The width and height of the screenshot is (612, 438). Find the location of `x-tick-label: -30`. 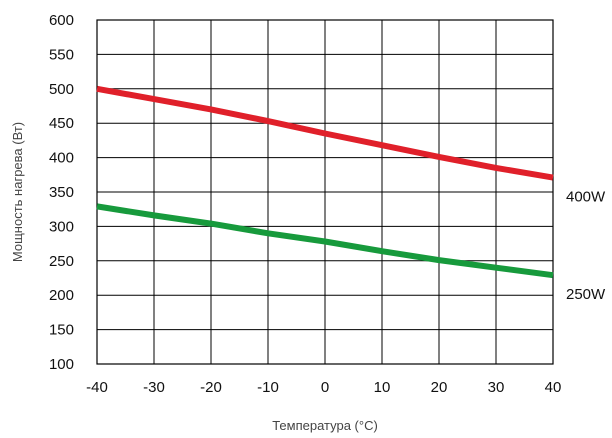

x-tick-label: -30 is located at coordinates (154, 387).